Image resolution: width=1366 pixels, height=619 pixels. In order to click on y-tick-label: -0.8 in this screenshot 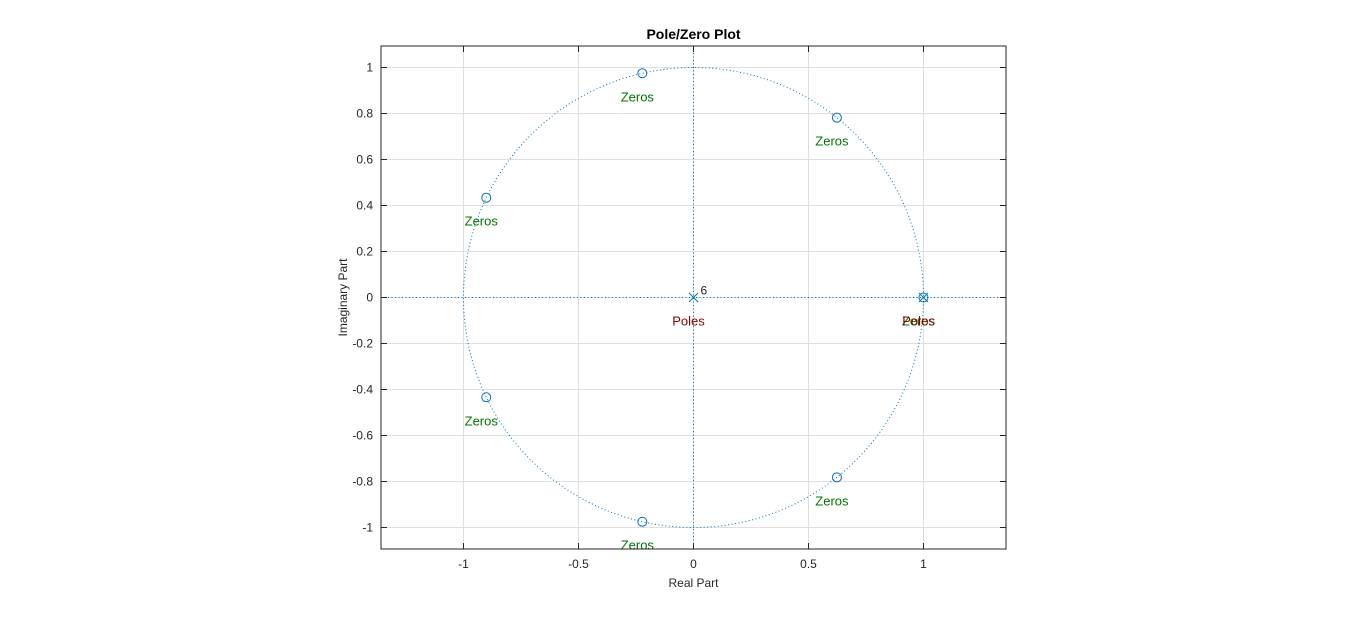, I will do `click(362, 482)`.